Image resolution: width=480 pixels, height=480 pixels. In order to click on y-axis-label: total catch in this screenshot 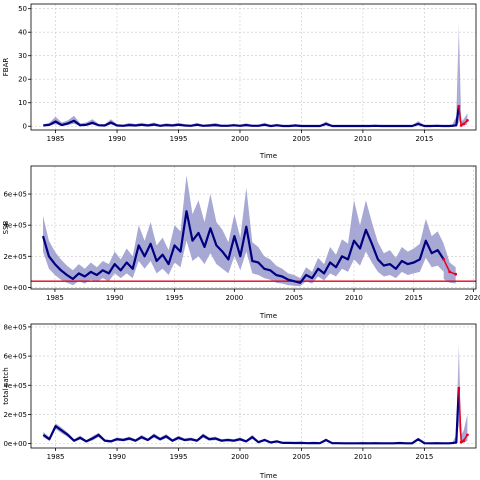, I will do `click(6, 385)`.